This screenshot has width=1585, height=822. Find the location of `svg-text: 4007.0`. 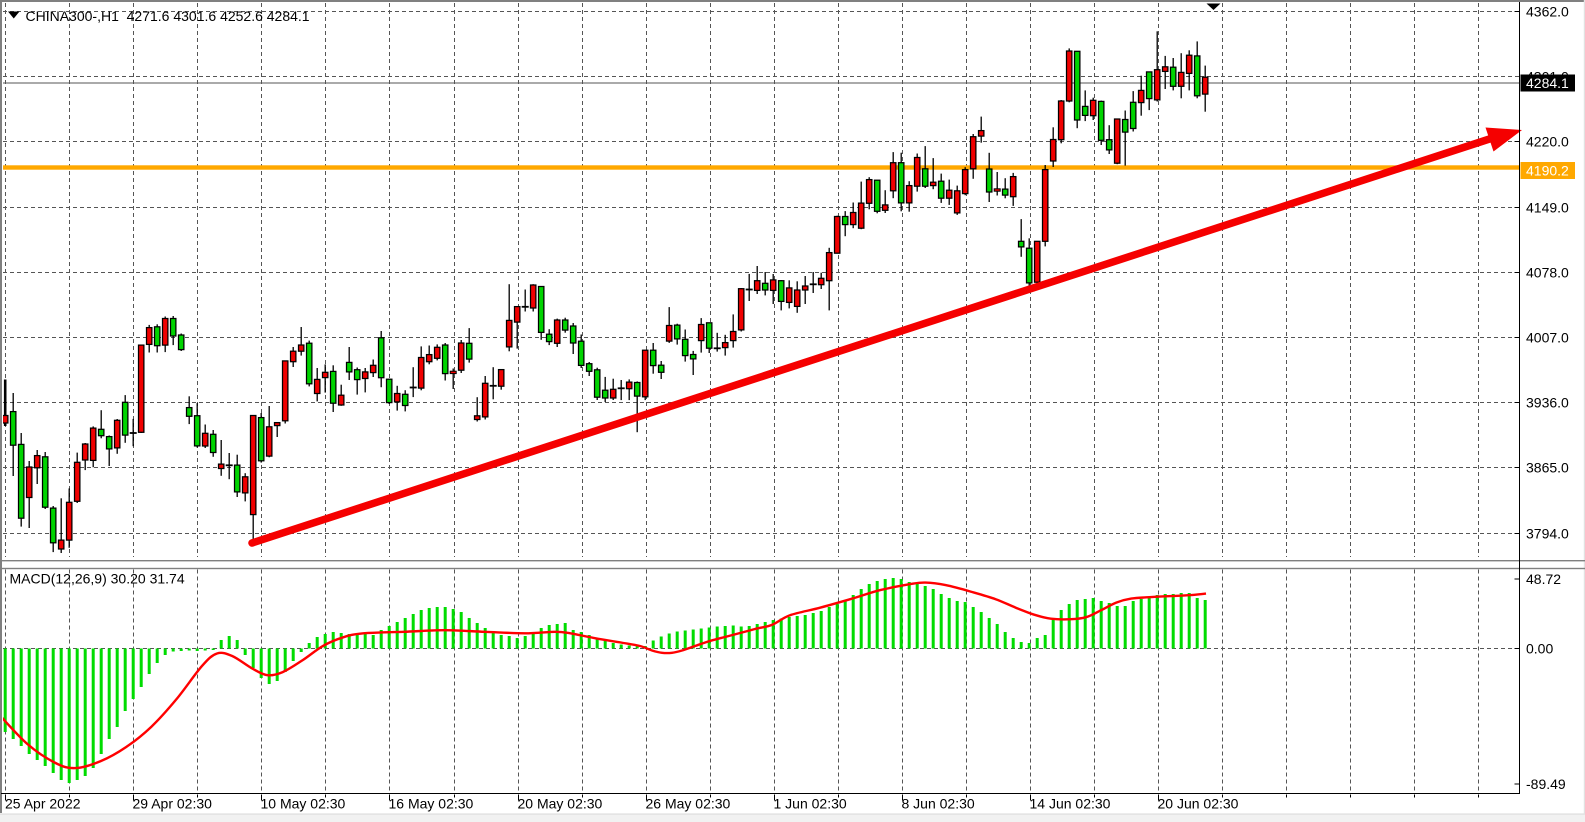

svg-text: 4007.0 is located at coordinates (1547, 338).